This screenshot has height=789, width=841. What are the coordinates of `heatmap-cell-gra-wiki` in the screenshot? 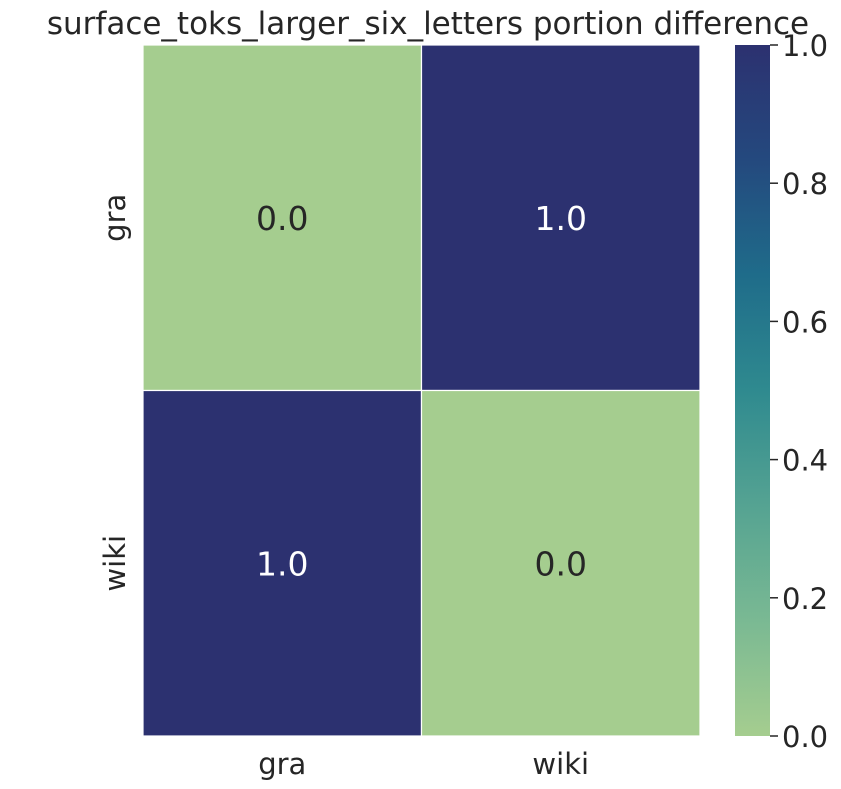 It's located at (560, 218).